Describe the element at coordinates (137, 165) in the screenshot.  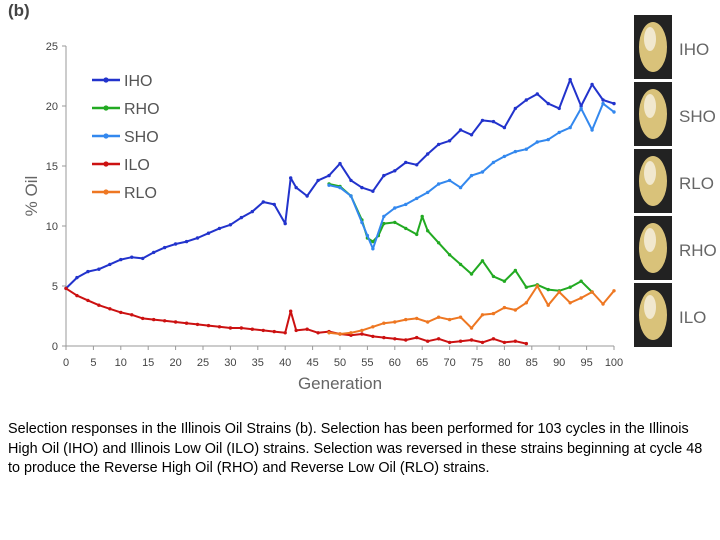
I see `legend-label-ilo: ILO` at that location.